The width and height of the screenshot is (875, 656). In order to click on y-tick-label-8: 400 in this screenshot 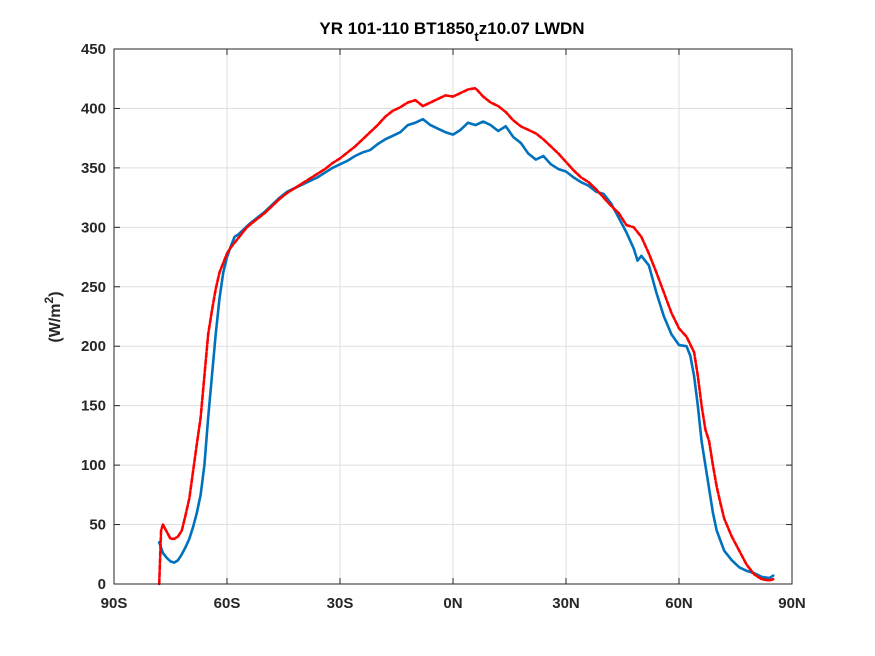, I will do `click(93, 108)`.